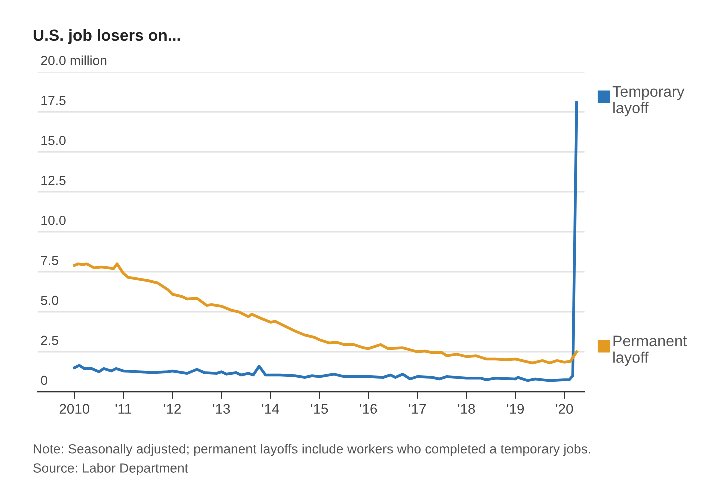 This screenshot has height=491, width=702. Describe the element at coordinates (49, 341) in the screenshot. I see `y-tick-label: 2.5` at that location.